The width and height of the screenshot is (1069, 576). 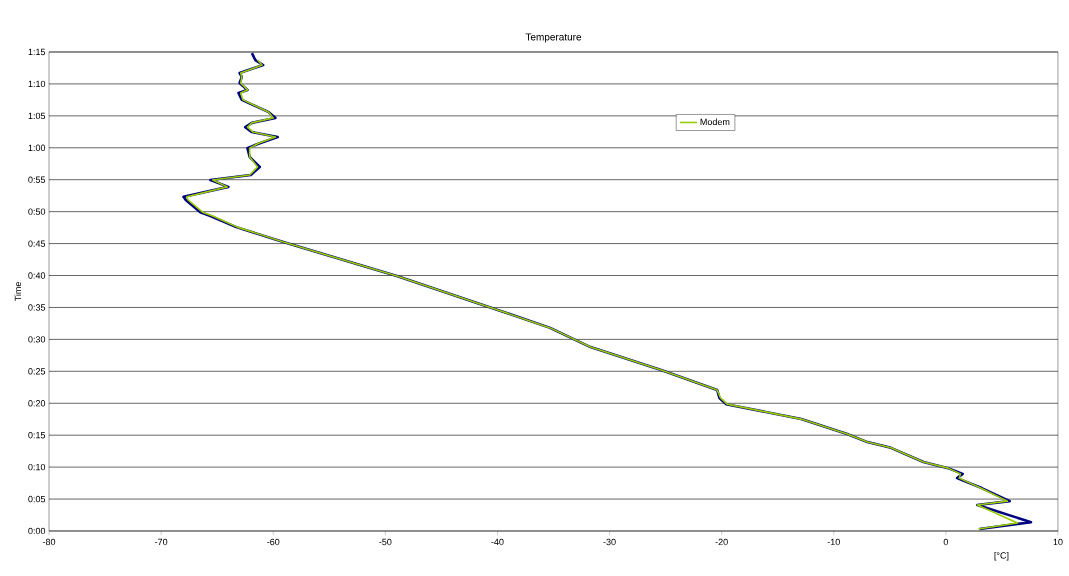 I want to click on y-tick-label: 1:05, so click(x=37, y=116).